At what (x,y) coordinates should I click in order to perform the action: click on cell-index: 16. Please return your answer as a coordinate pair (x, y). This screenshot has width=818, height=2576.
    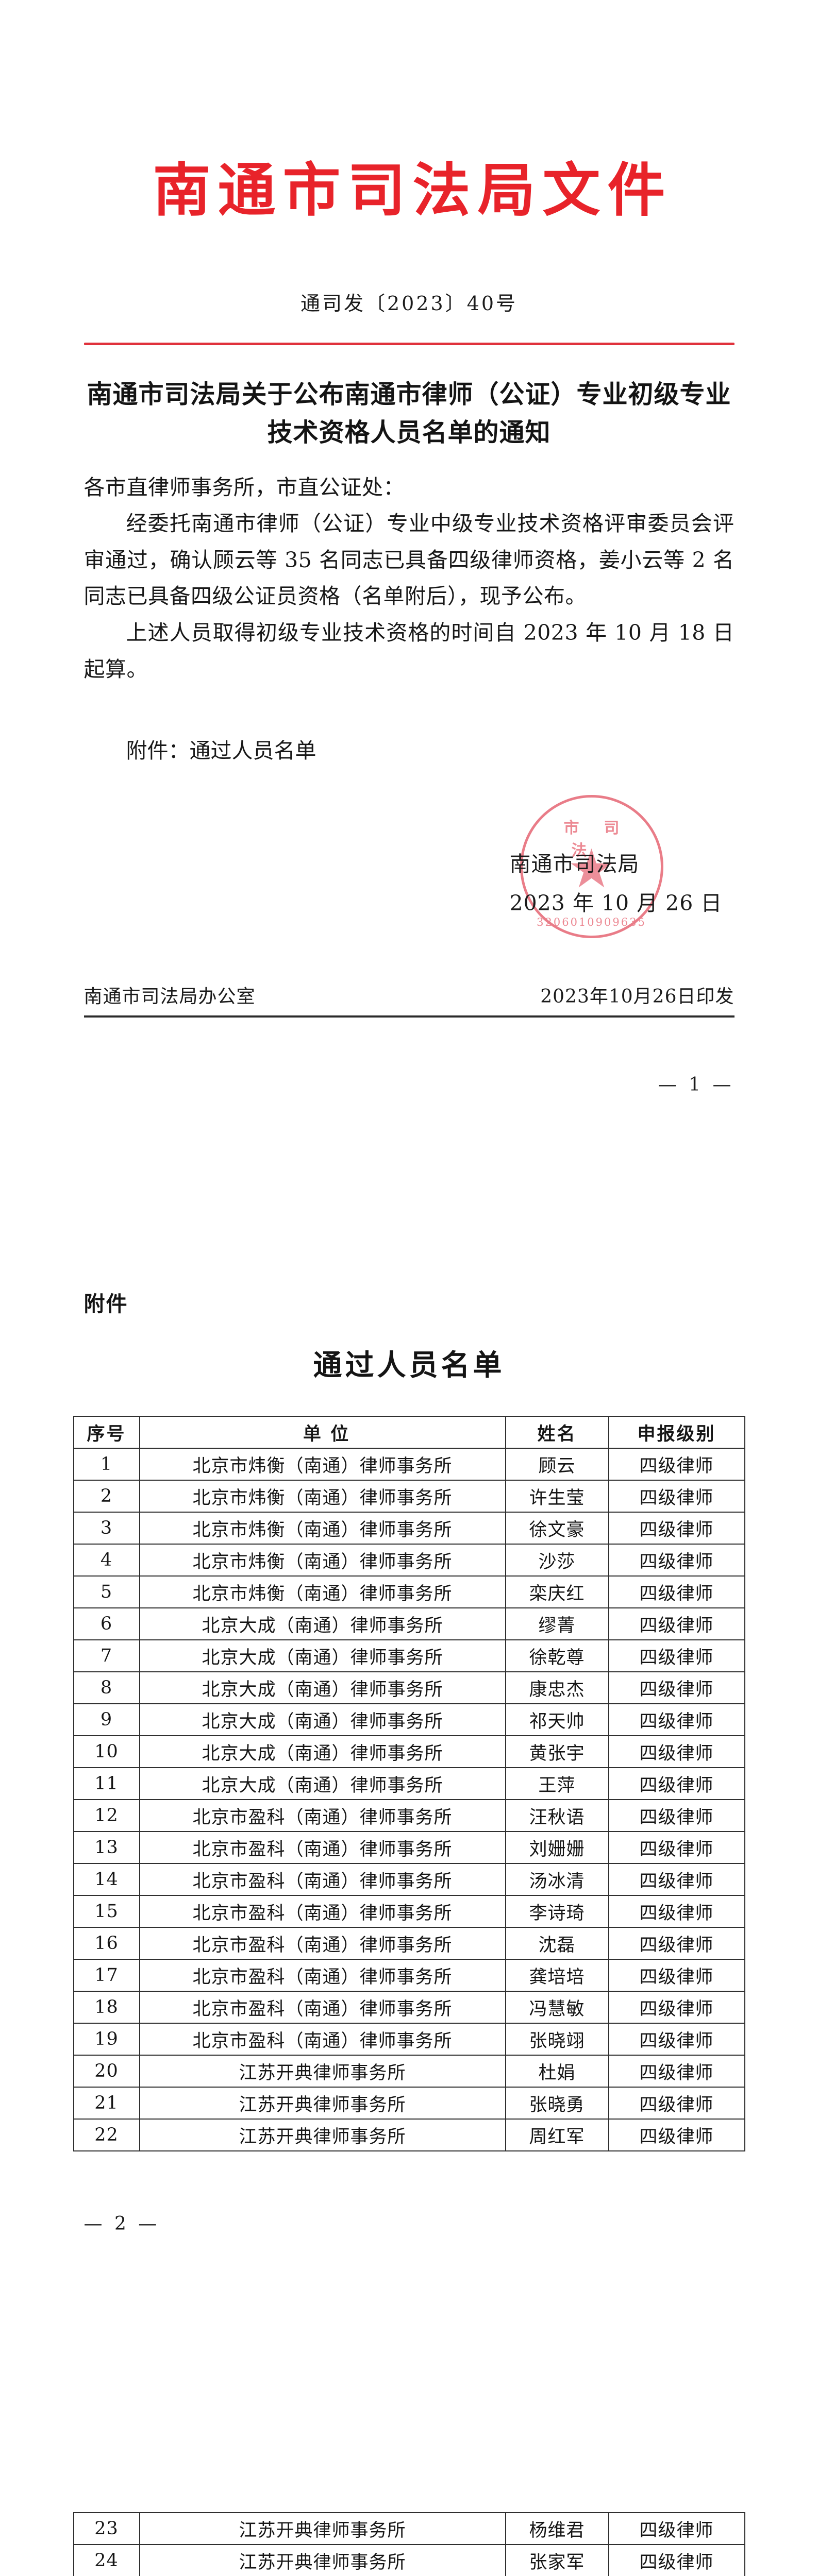
    Looking at the image, I should click on (106, 1944).